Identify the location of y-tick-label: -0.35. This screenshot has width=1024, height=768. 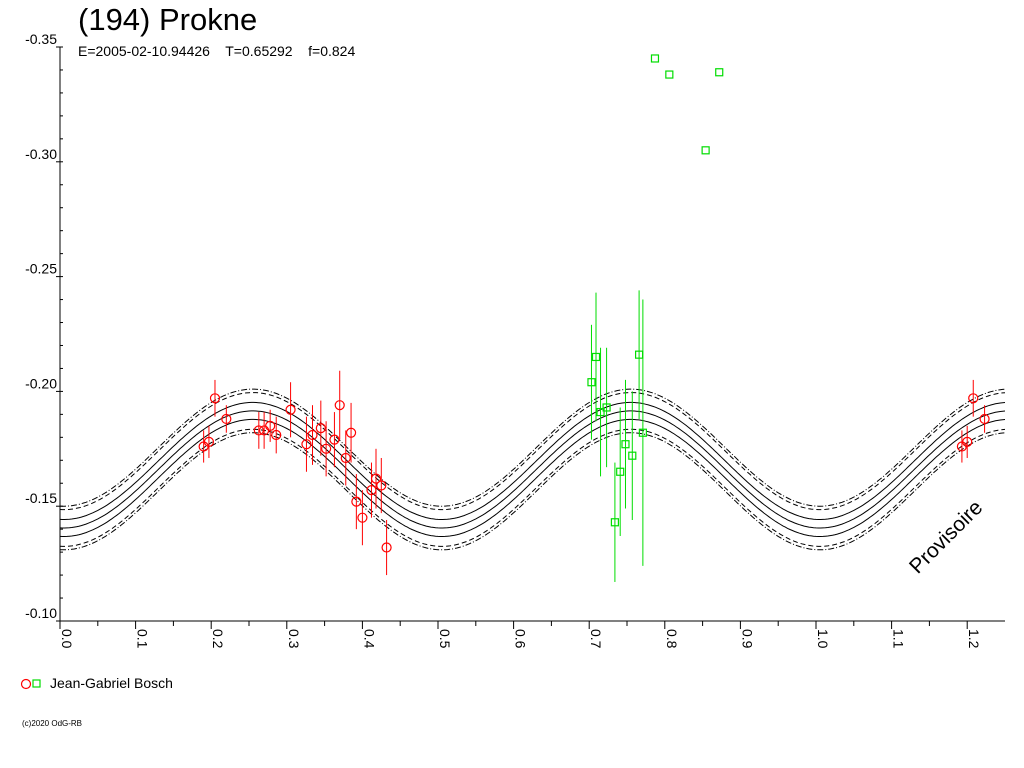
(41, 39).